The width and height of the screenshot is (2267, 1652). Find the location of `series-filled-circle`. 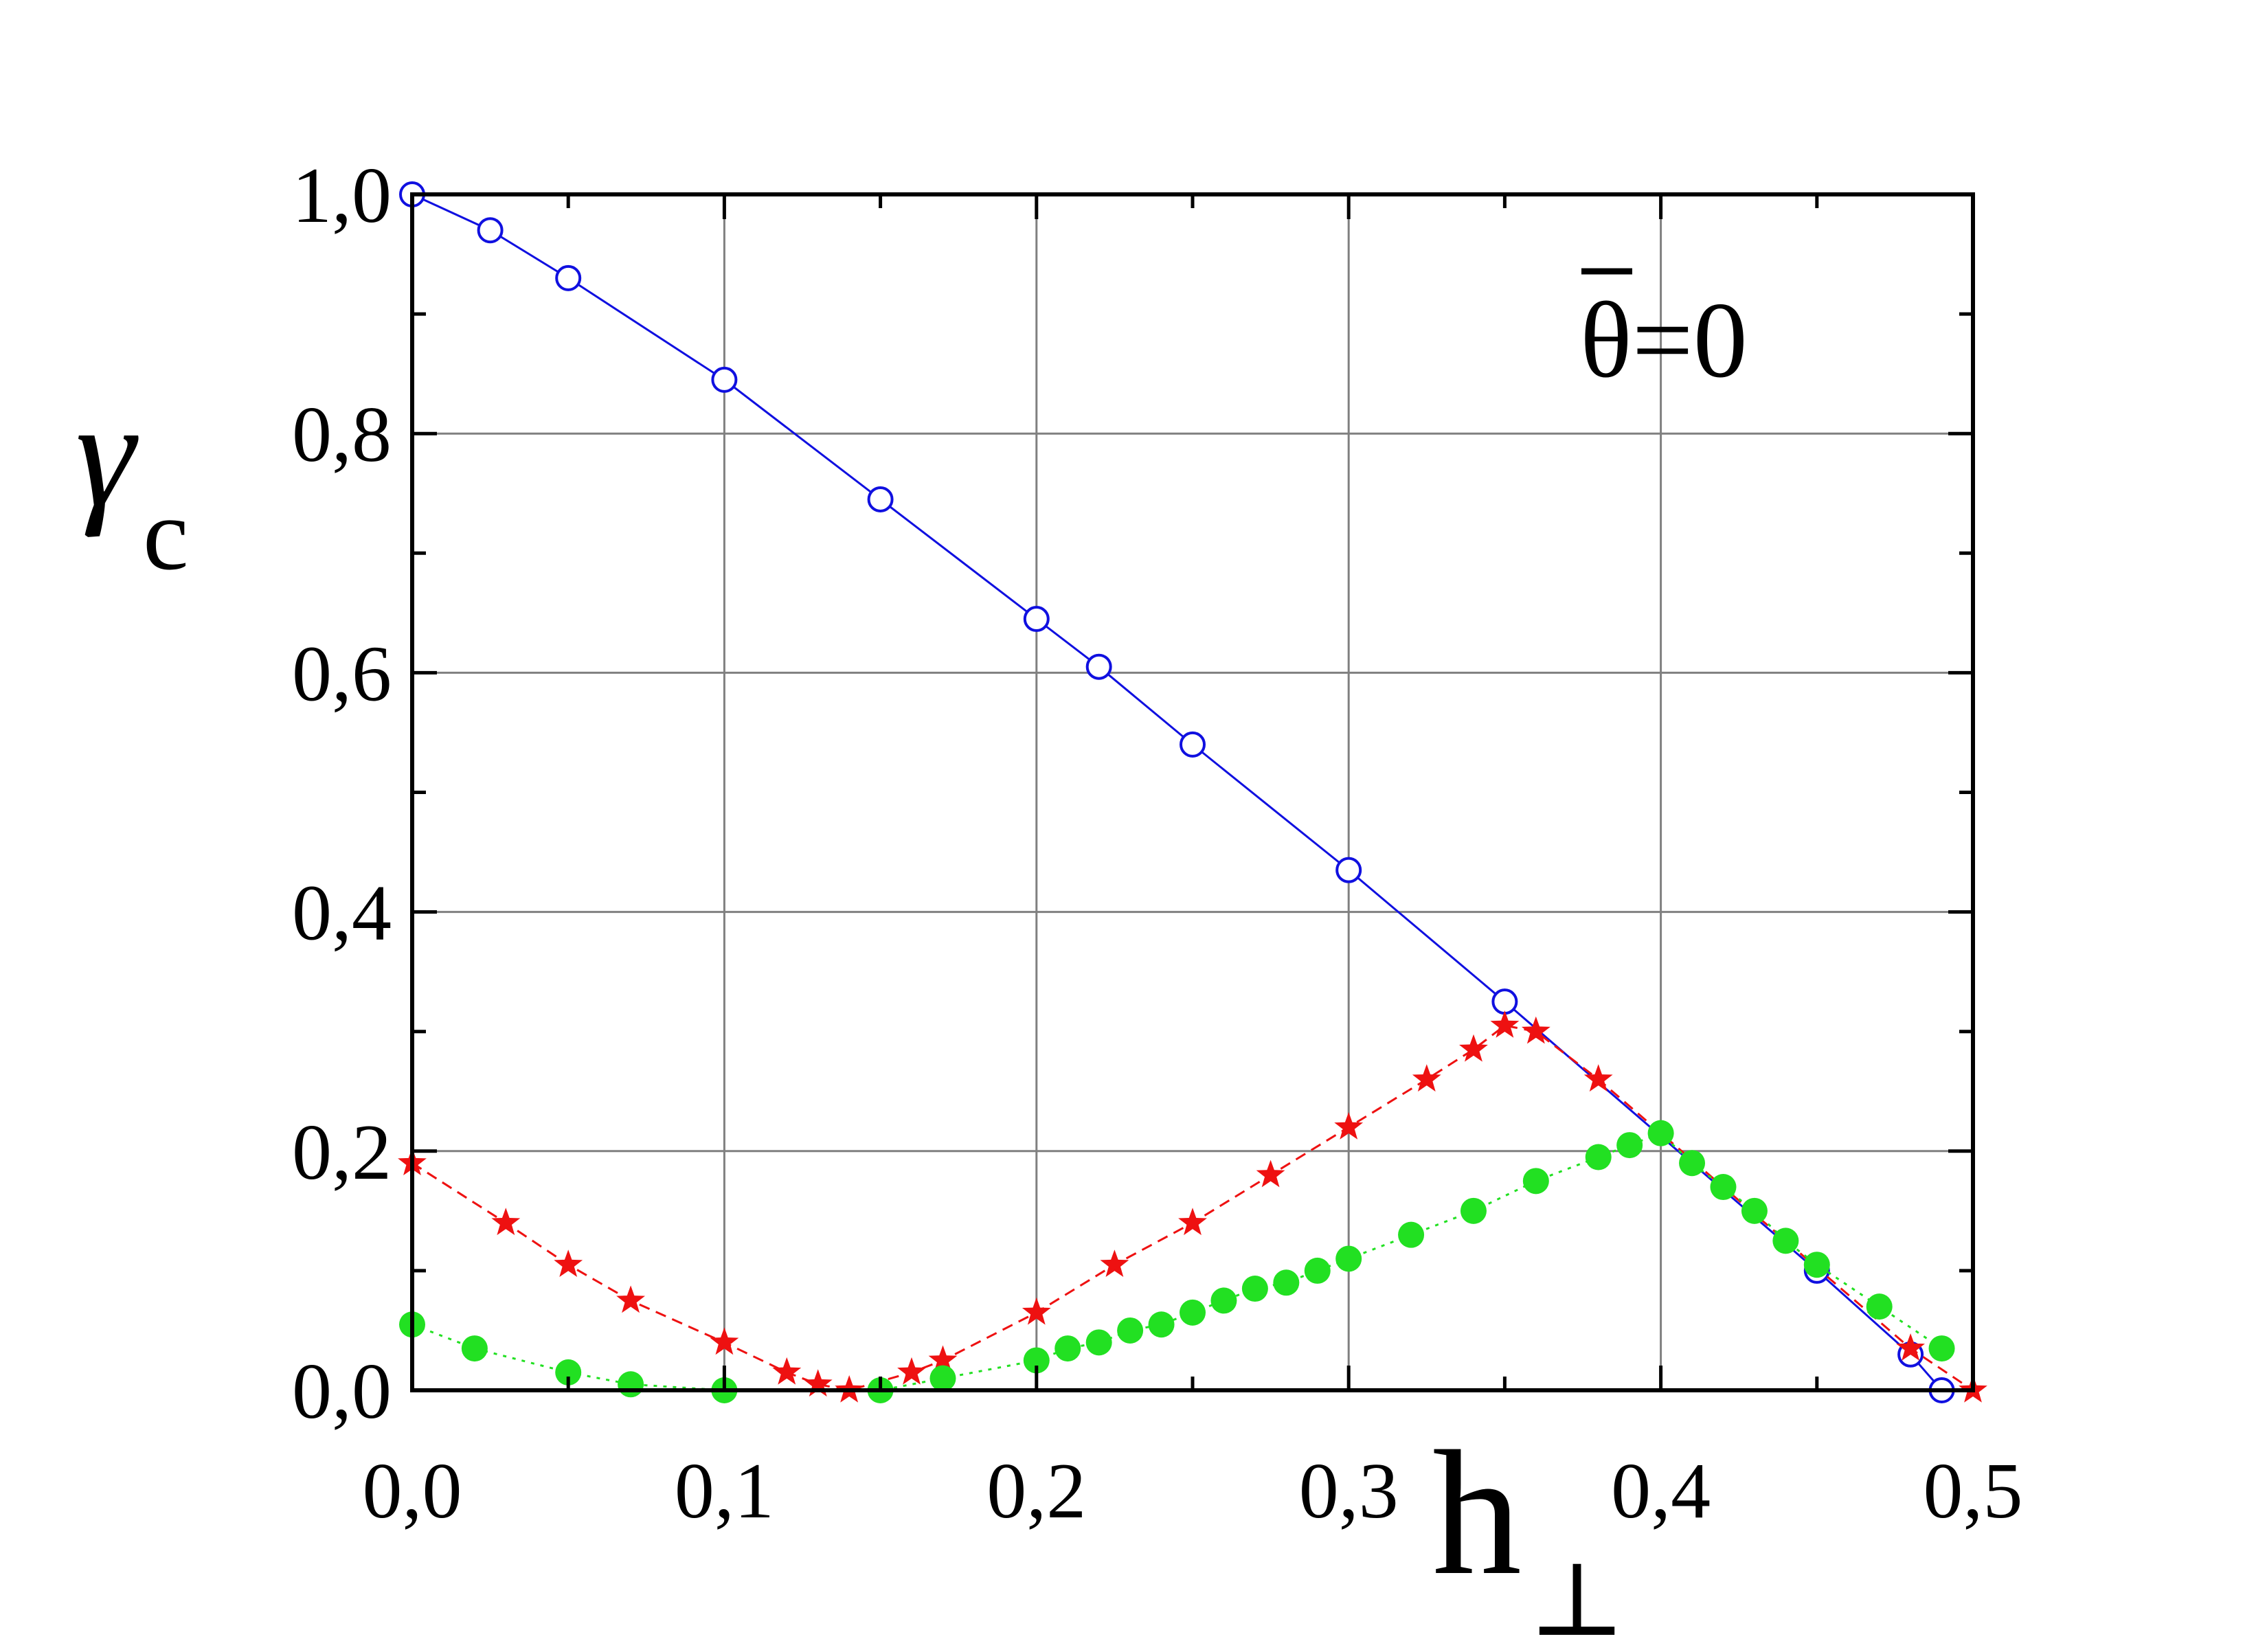

series-filled-circle is located at coordinates (1177, 1261).